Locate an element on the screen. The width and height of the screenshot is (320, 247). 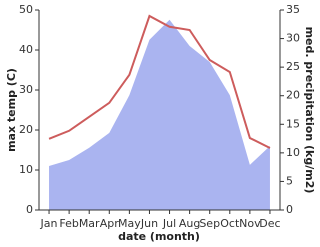
x-tick-label: Jul is located at coordinates (169, 223).